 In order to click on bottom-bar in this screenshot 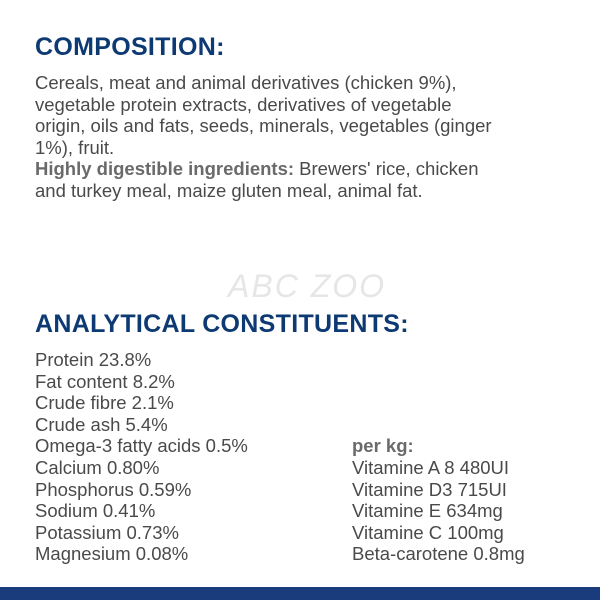, I will do `click(300, 593)`.